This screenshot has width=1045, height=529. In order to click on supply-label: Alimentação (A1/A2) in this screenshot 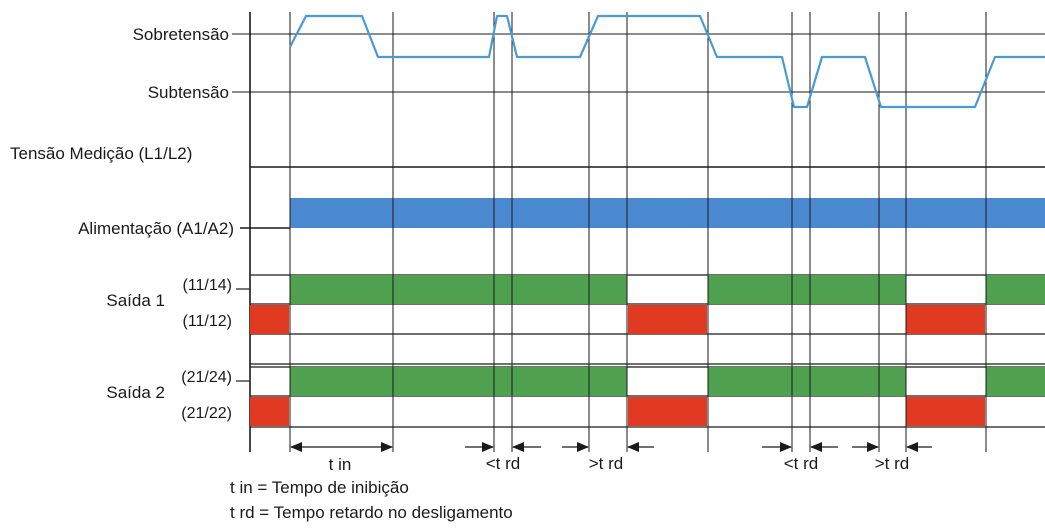, I will do `click(156, 228)`.